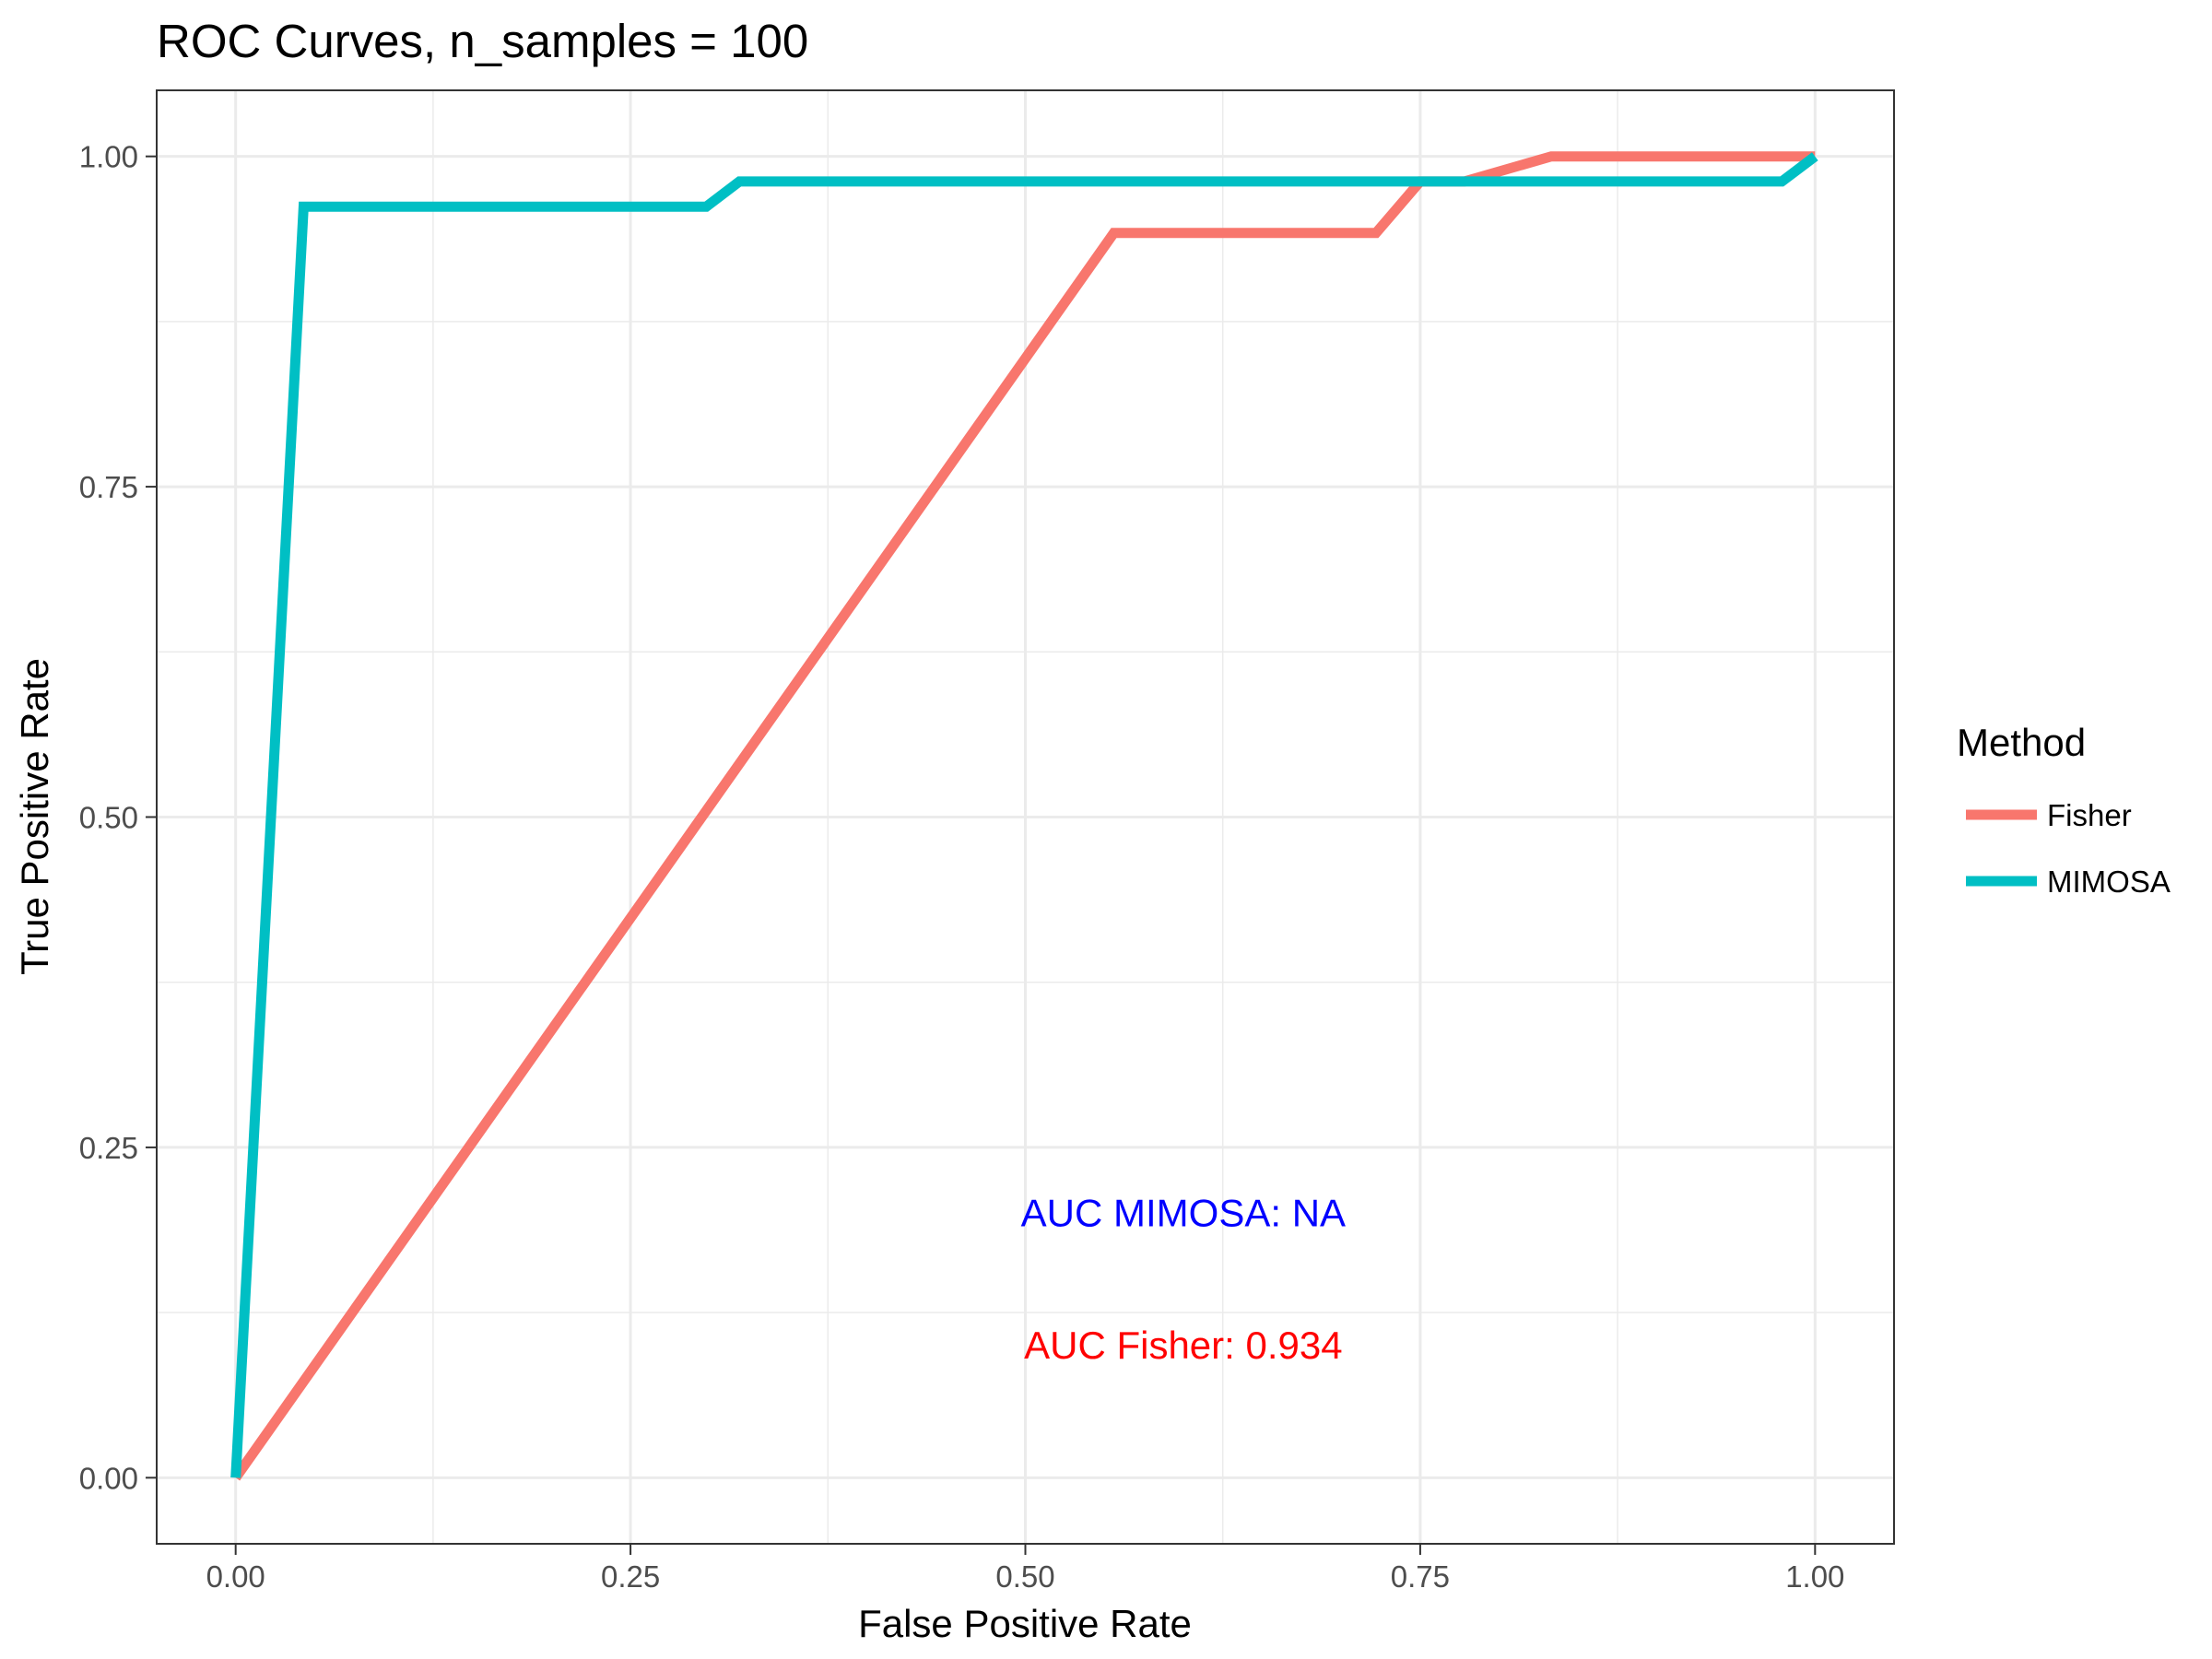  I want to click on legend: Method Fisher MIMOSA, so click(2064, 810).